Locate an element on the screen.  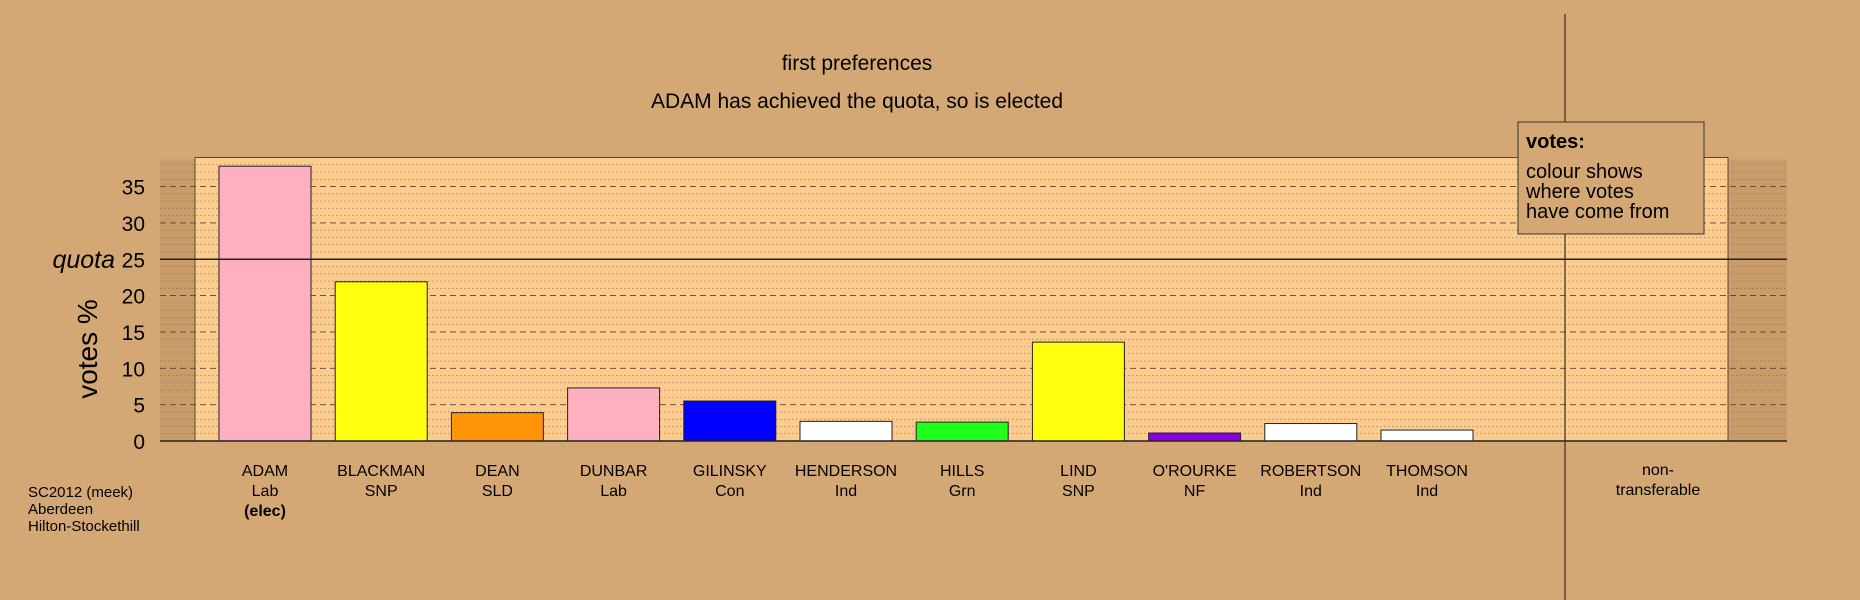
plot-side-left is located at coordinates (177, 300).